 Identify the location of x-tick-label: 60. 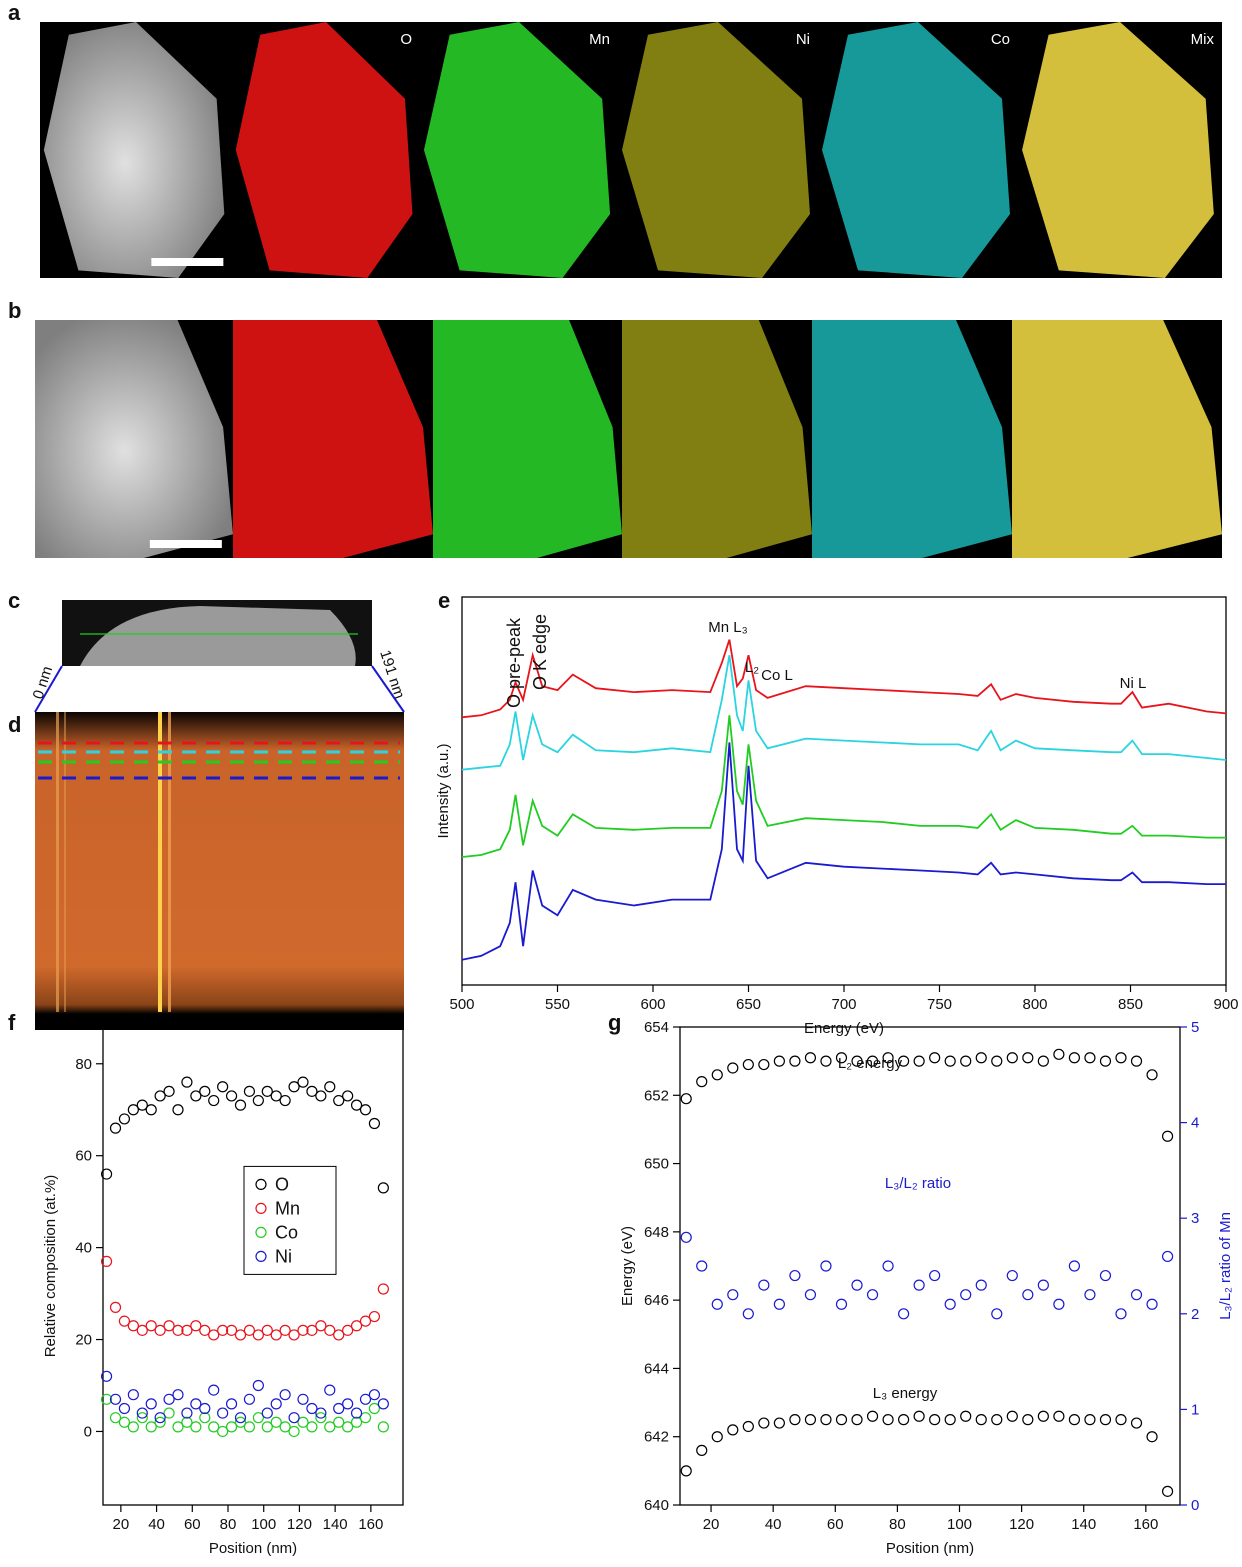
(835, 1524).